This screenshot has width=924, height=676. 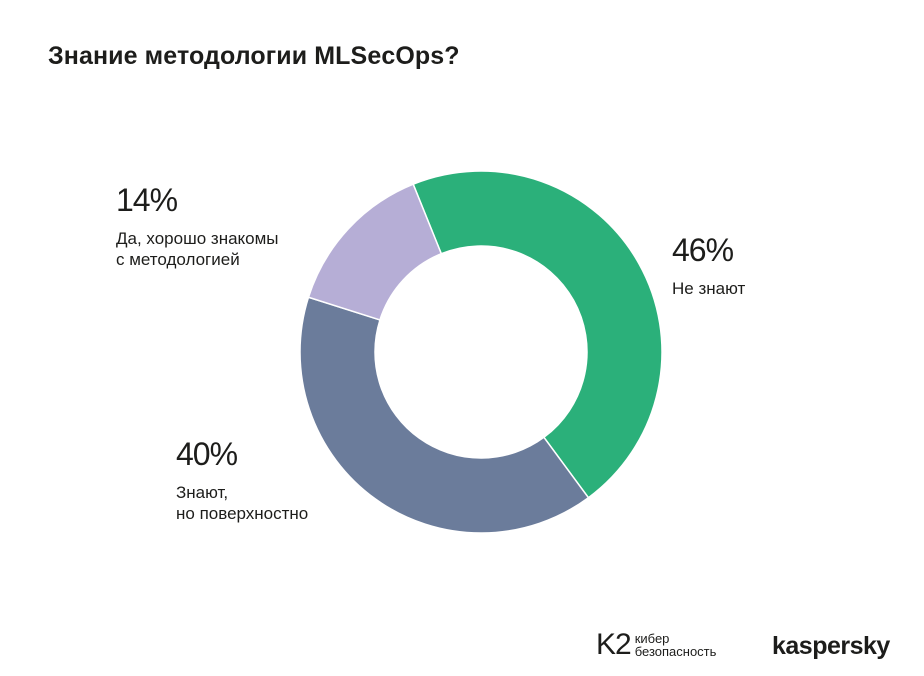 What do you see at coordinates (675, 645) in the screenshot?
I see `k2-logo-text: кибер безопасность` at bounding box center [675, 645].